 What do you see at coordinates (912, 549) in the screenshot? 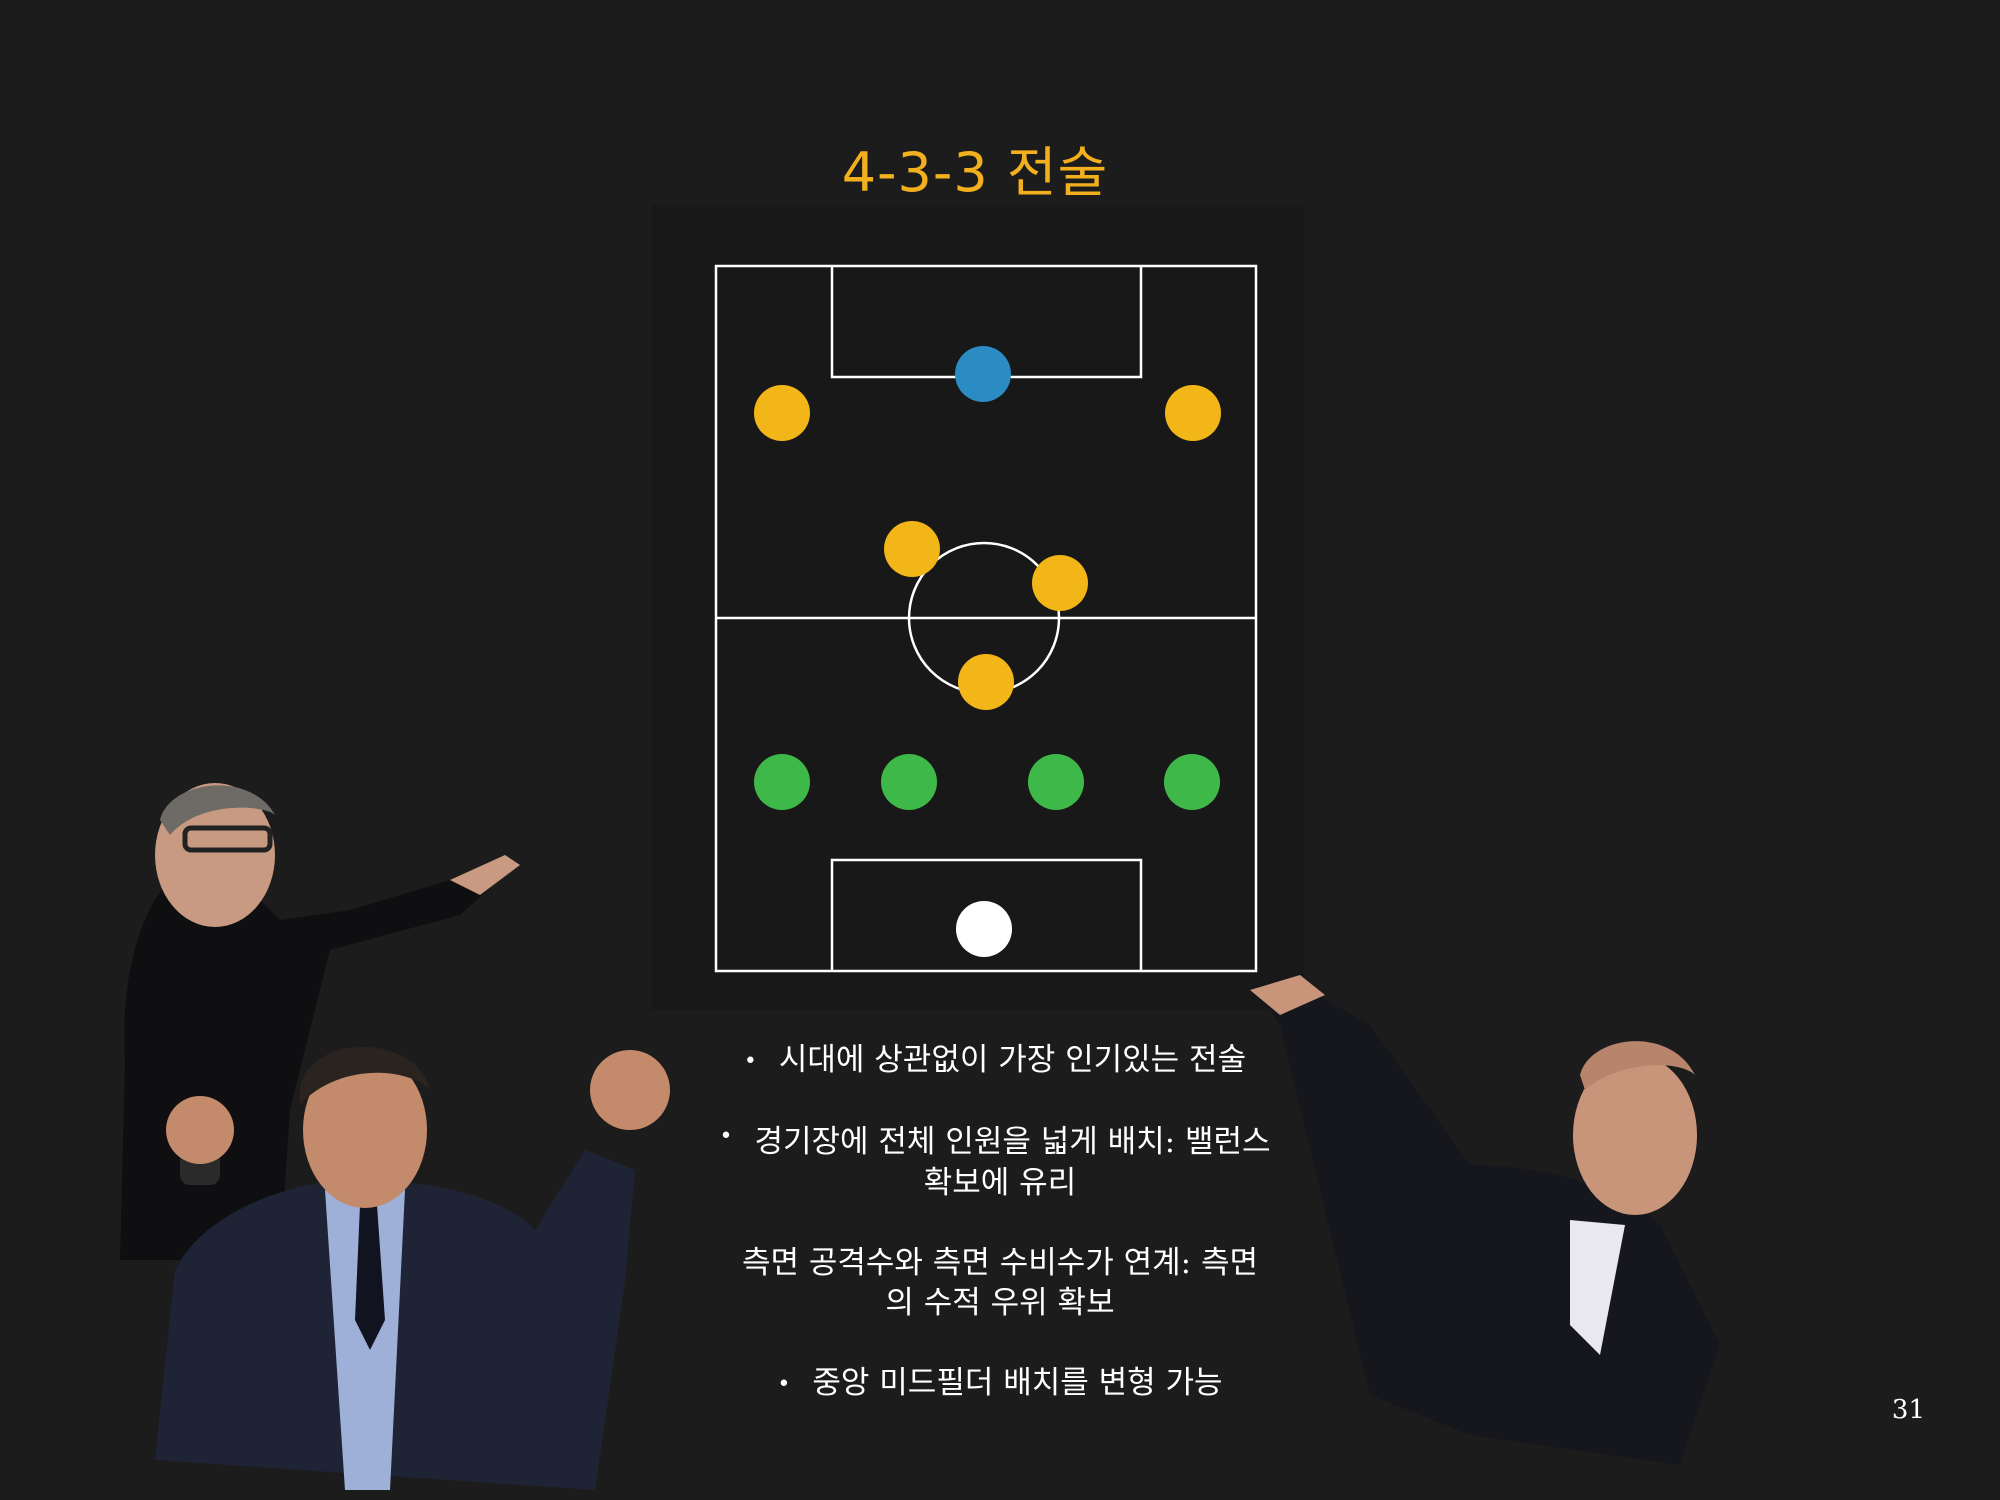
I see `player-lcm` at bounding box center [912, 549].